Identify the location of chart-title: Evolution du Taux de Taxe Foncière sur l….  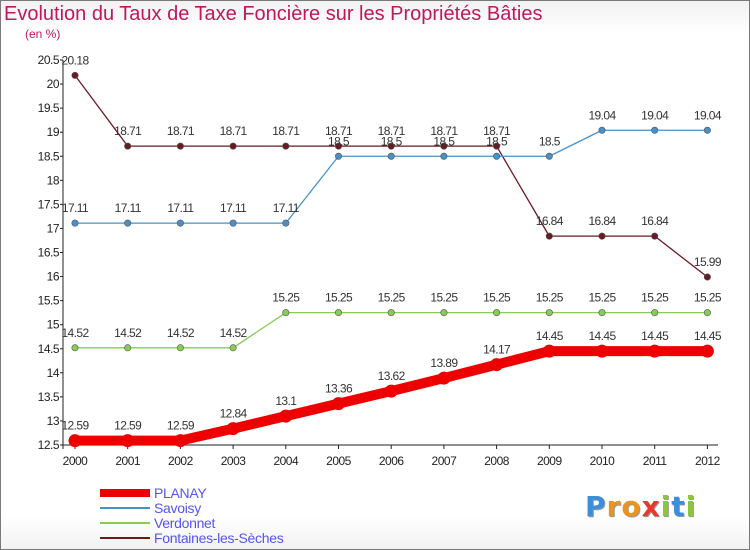
(273, 14).